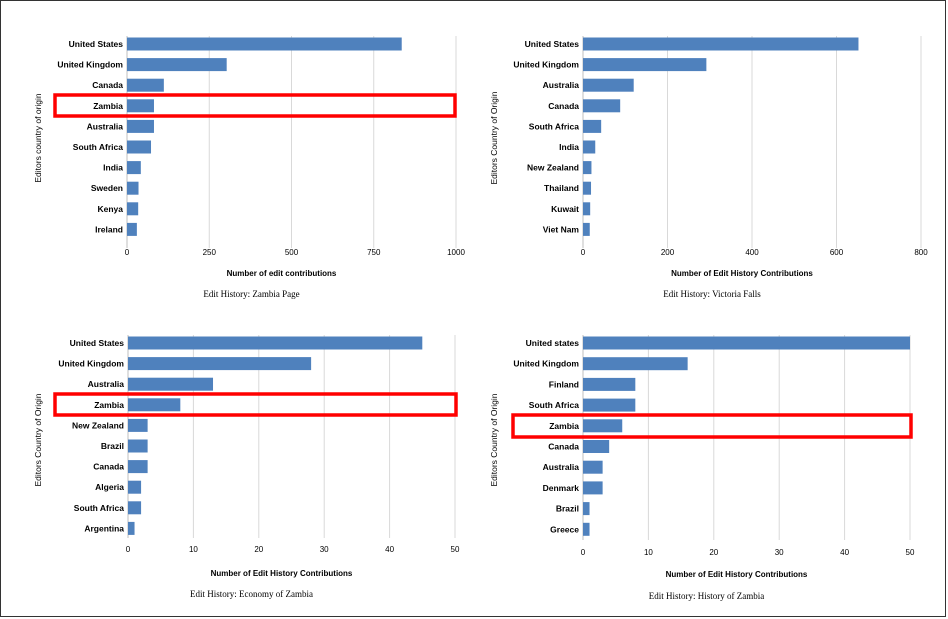  I want to click on x-tick-label: 400, so click(752, 252).